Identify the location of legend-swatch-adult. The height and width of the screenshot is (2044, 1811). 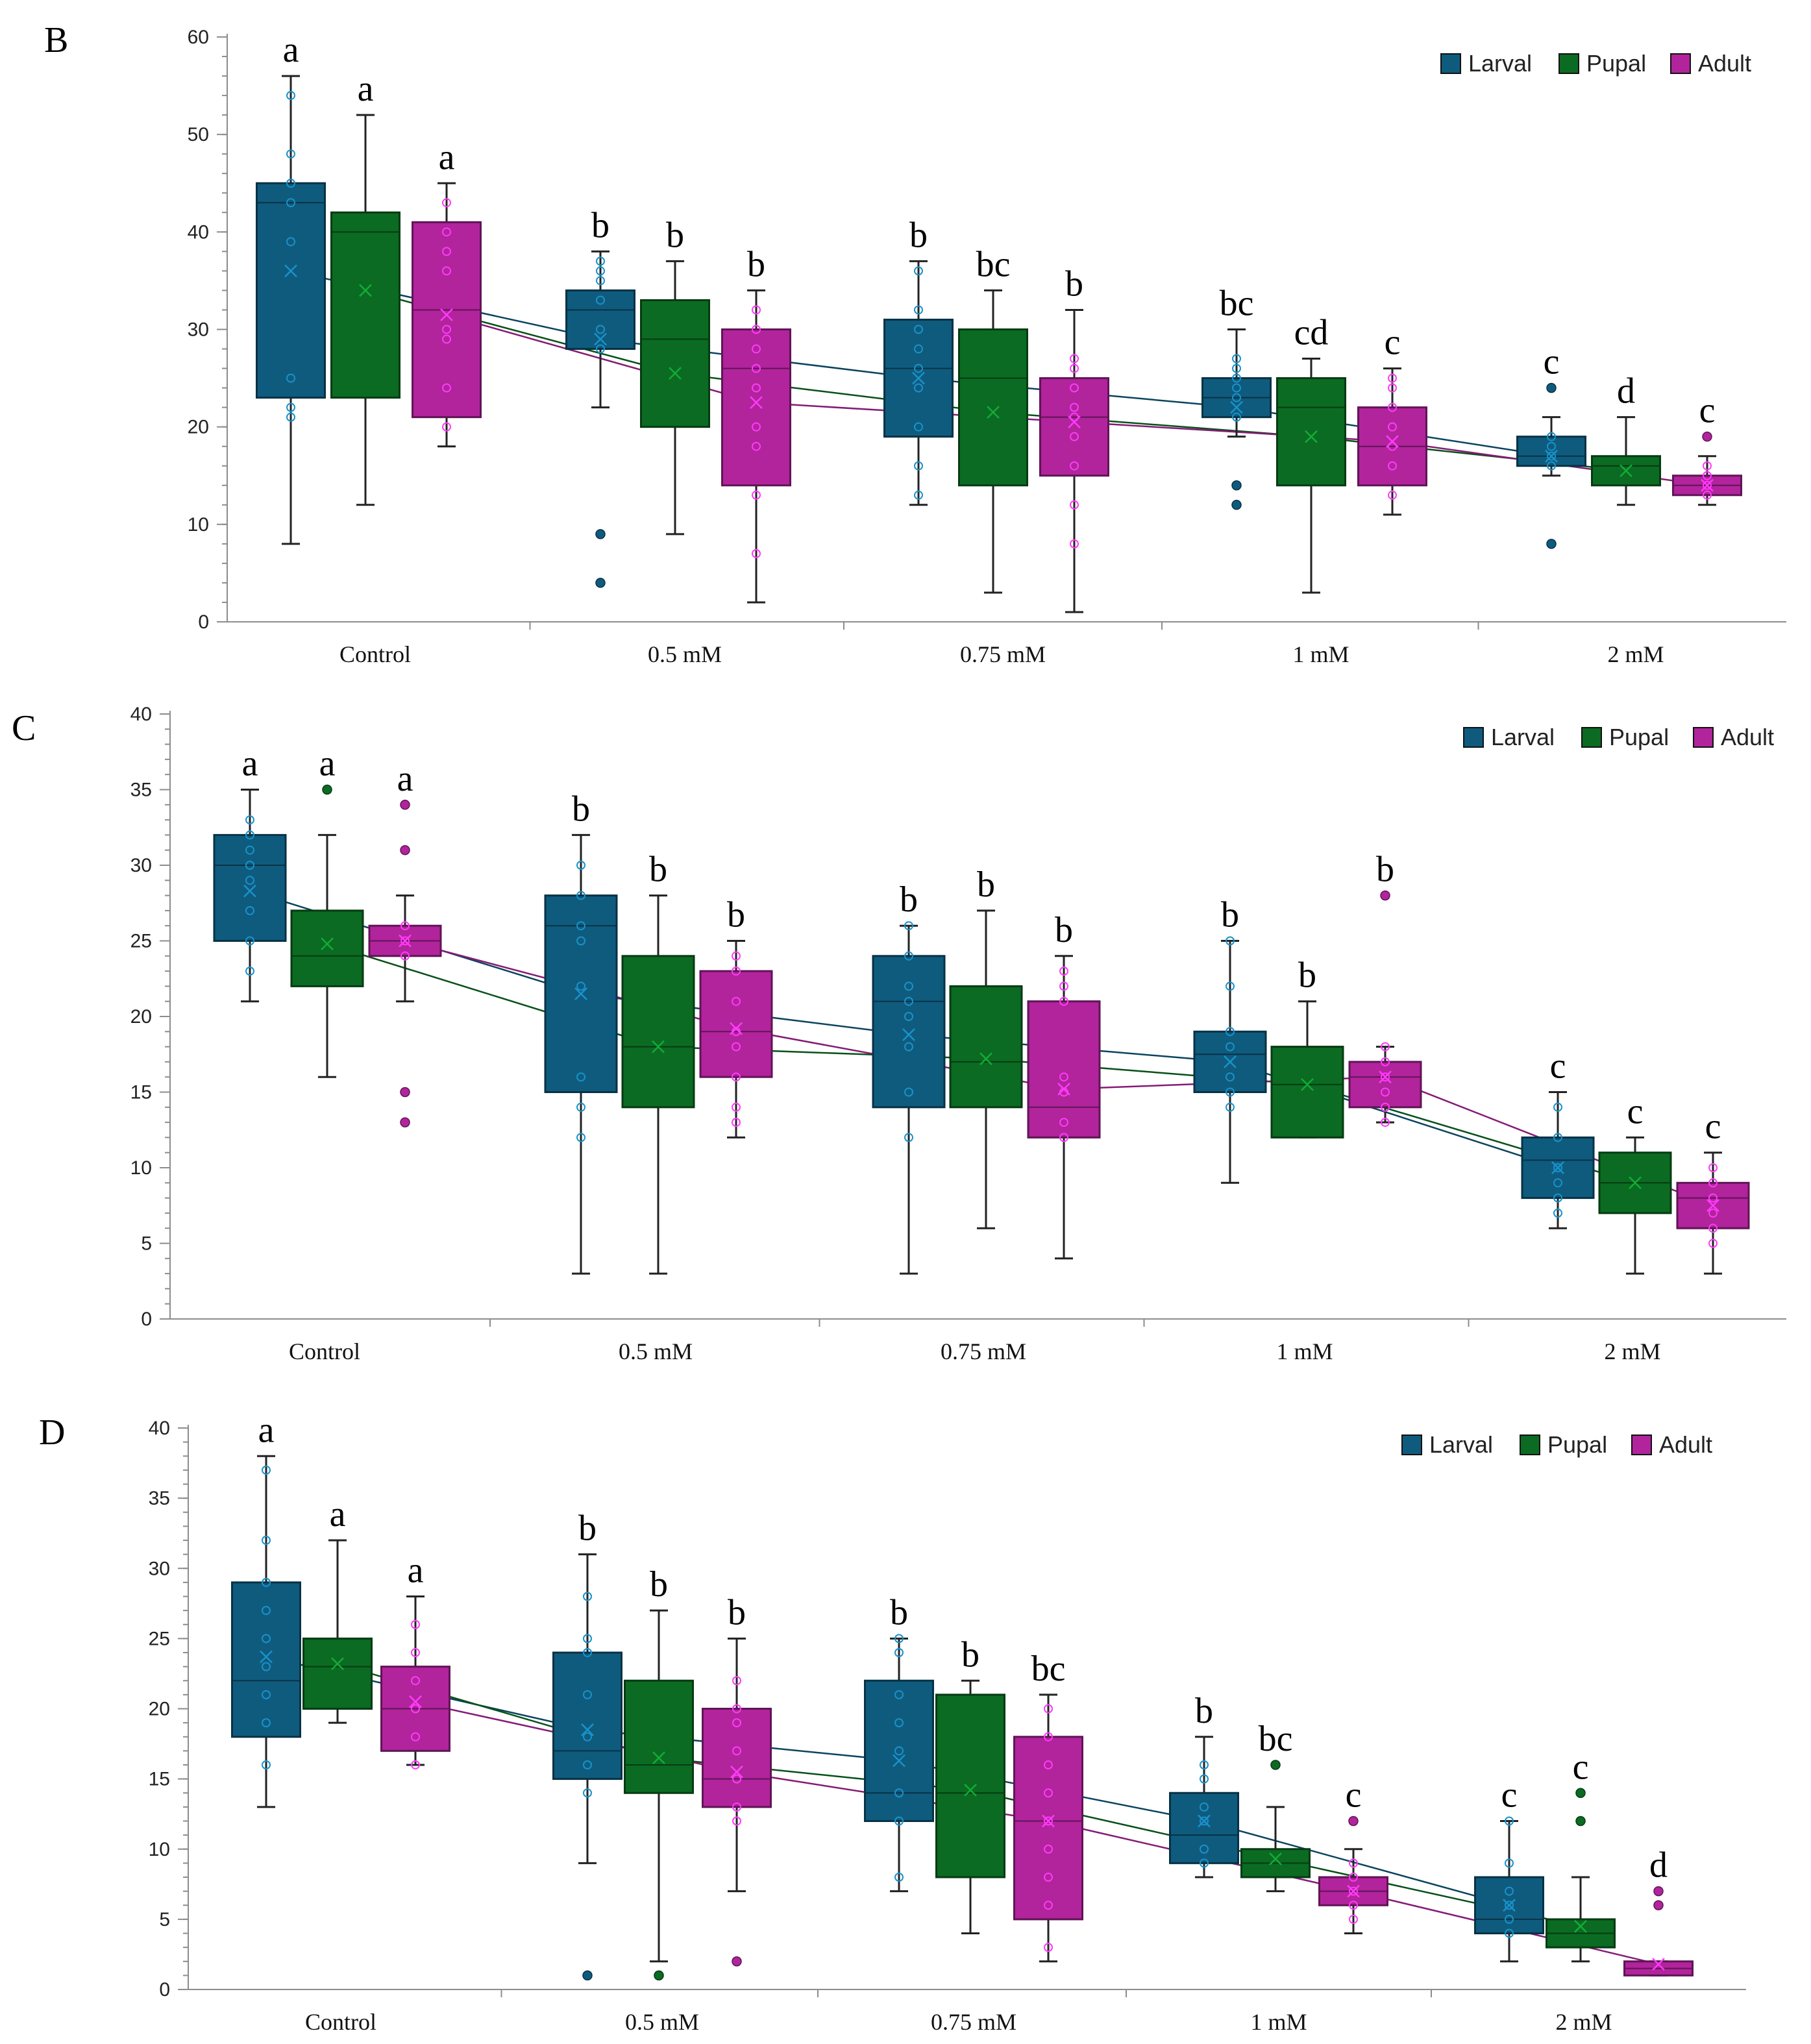
(1703, 737).